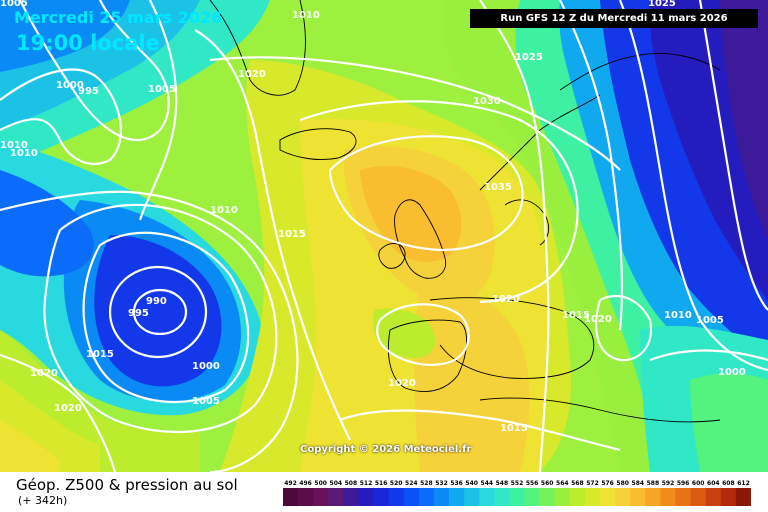 This screenshot has width=768, height=512. I want to click on legend-value-label: 608, so click(728, 483).